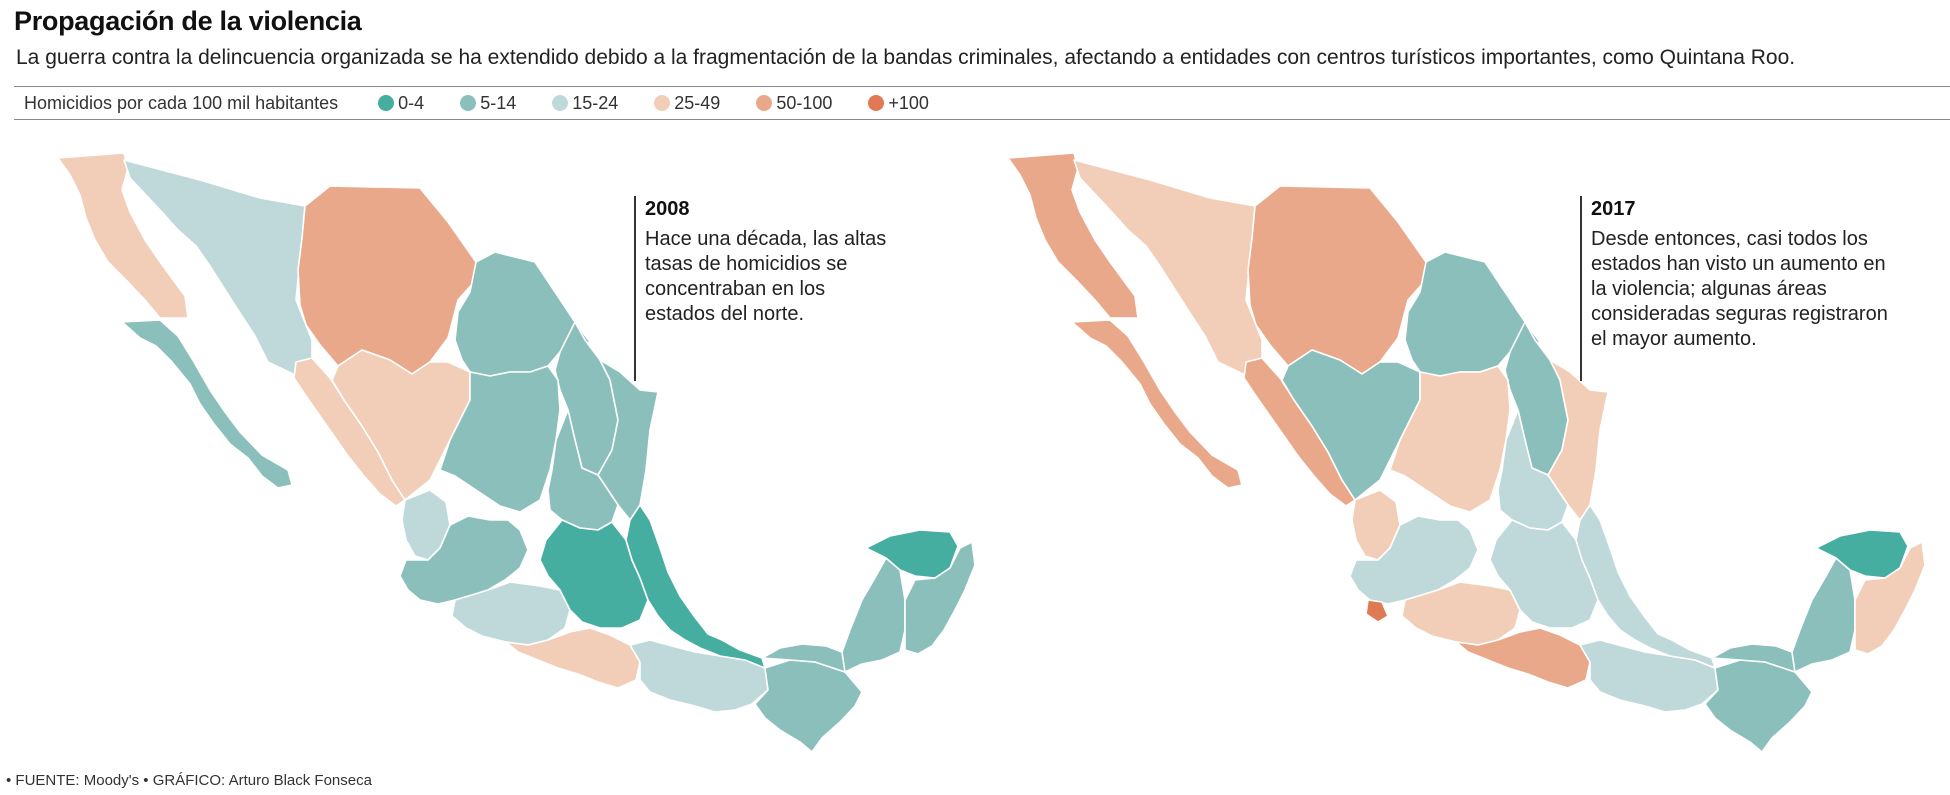  I want to click on legend-label-50-100: 50-100, so click(804, 102).